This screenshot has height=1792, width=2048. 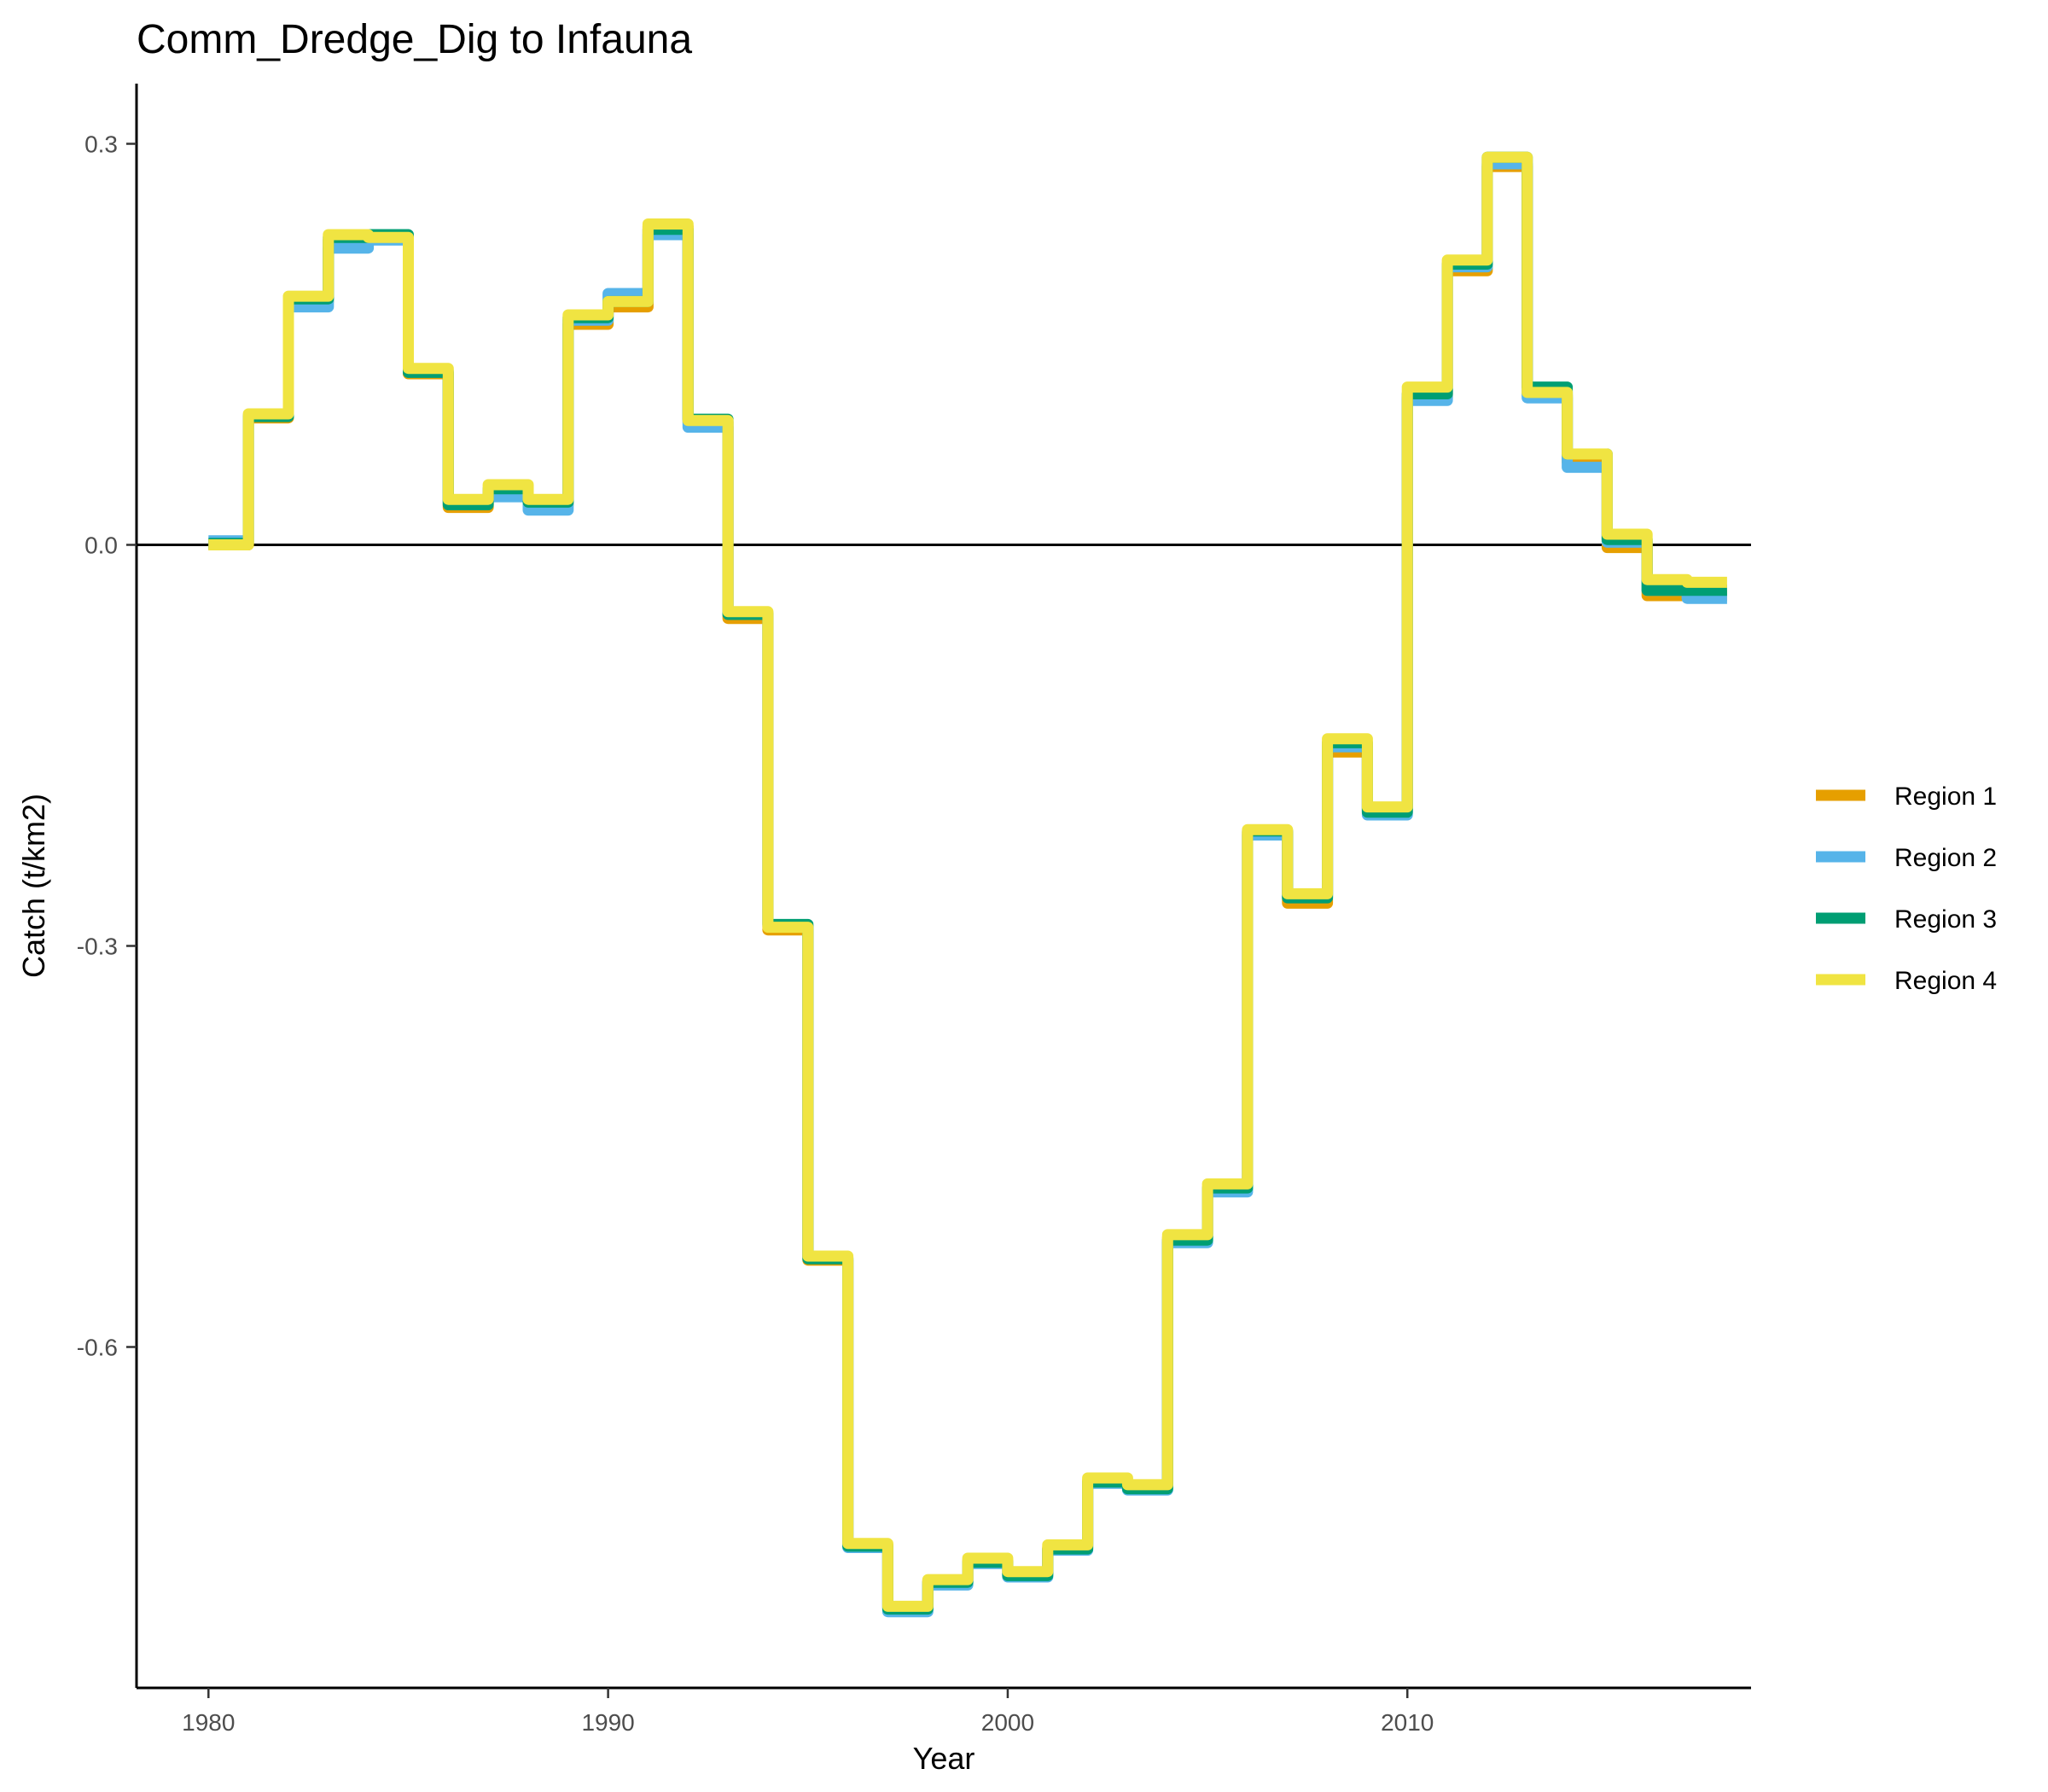 I want to click on x-axis-title: Year, so click(x=944, y=1758).